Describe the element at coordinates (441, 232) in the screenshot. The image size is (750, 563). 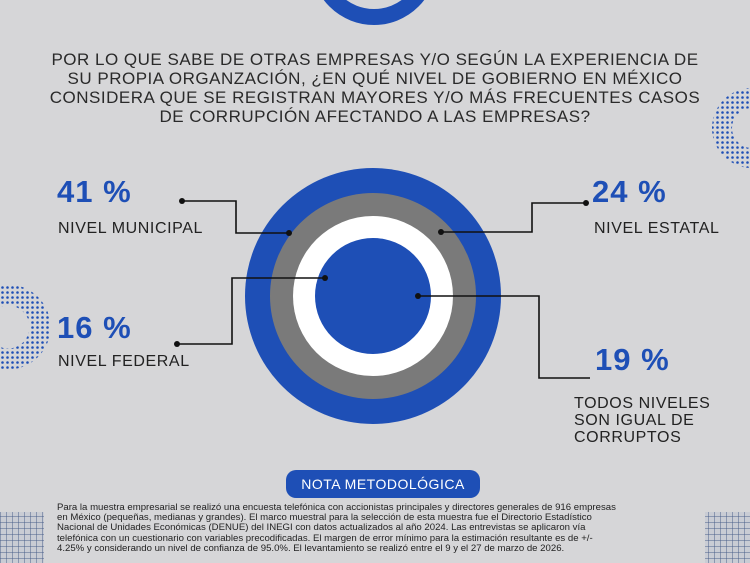
I see `leader-end-estatal` at that location.